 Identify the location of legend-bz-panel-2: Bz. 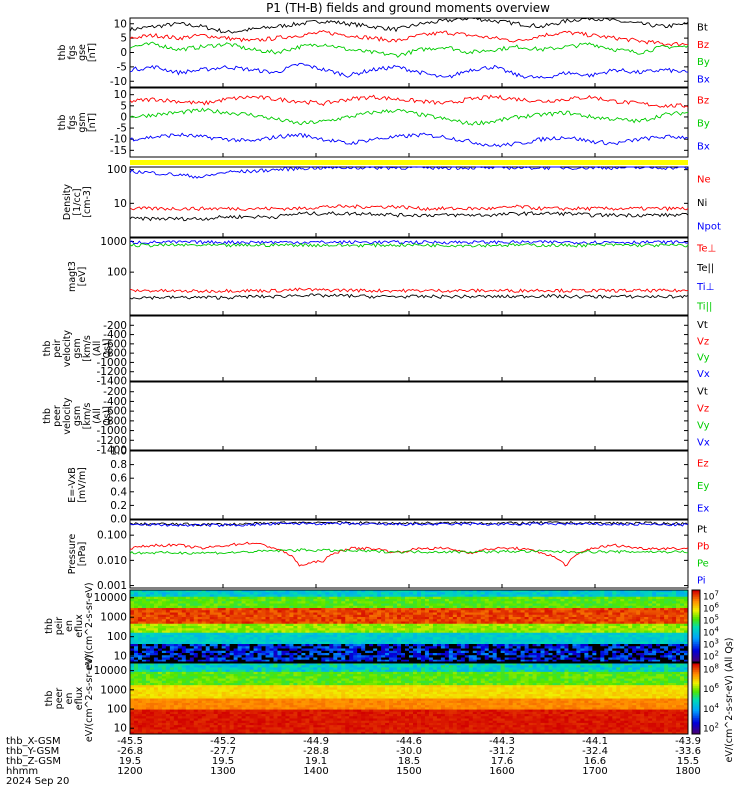
(703, 101).